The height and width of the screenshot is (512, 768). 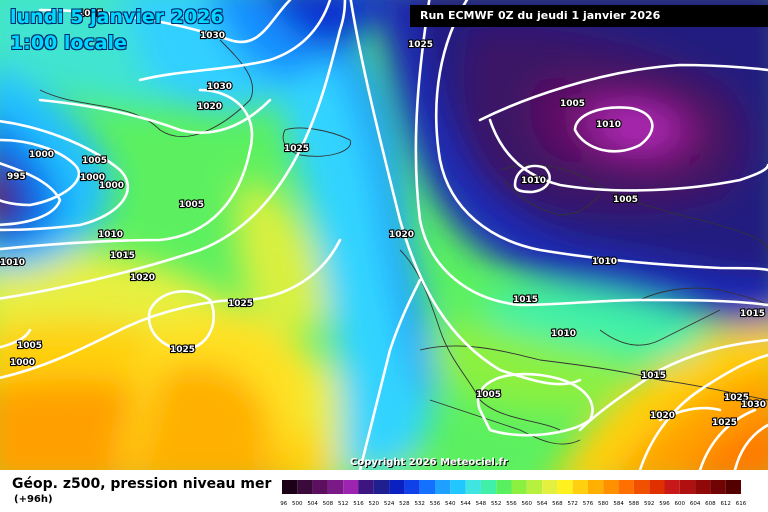 What do you see at coordinates (481, 504) in the screenshot?
I see `scale-tick-label: 548` at bounding box center [481, 504].